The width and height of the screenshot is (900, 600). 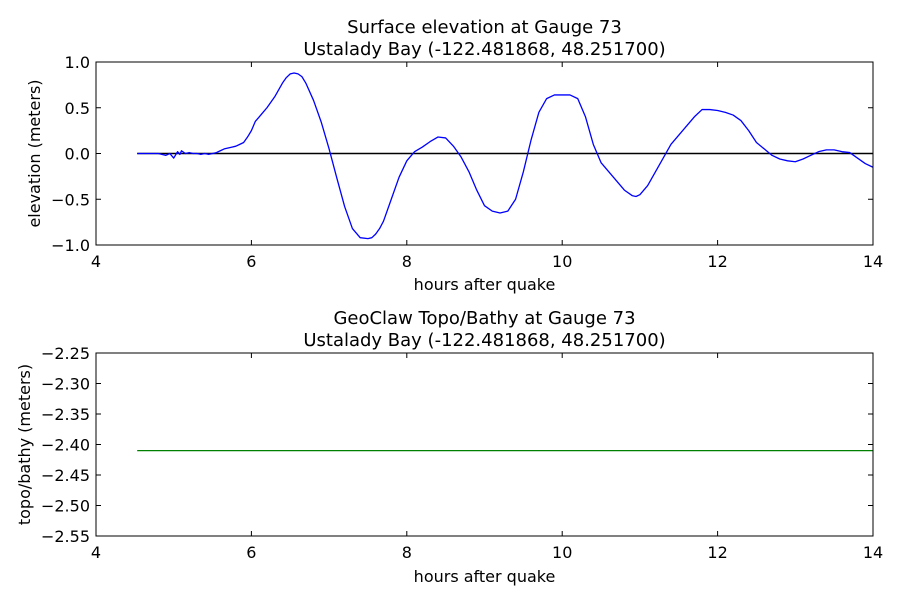 What do you see at coordinates (70, 199) in the screenshot?
I see `elevation-y-tick-label: −0.5` at bounding box center [70, 199].